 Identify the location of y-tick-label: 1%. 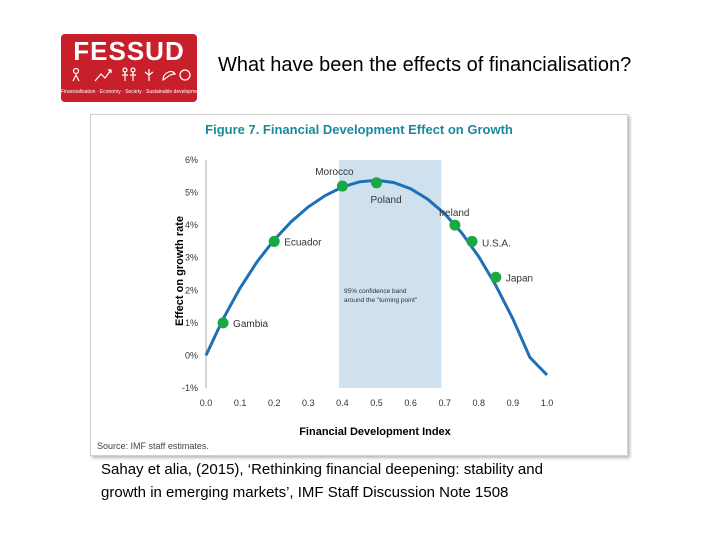
(191, 323).